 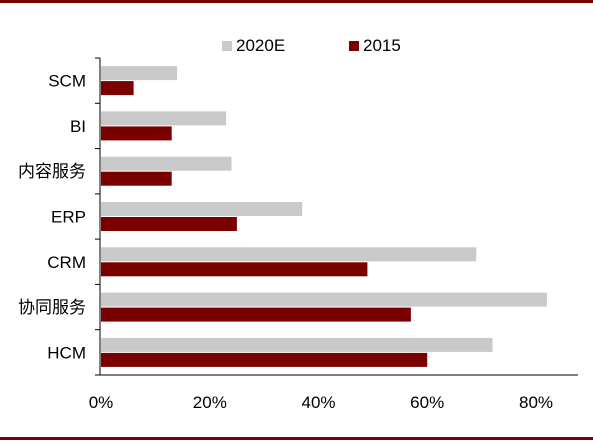 I want to click on bottom-rule, so click(x=296, y=438).